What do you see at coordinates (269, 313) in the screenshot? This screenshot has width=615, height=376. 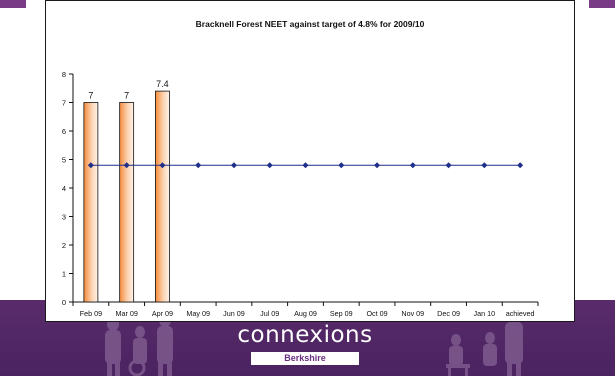 I see `x-tick-label: Jul 09` at bounding box center [269, 313].